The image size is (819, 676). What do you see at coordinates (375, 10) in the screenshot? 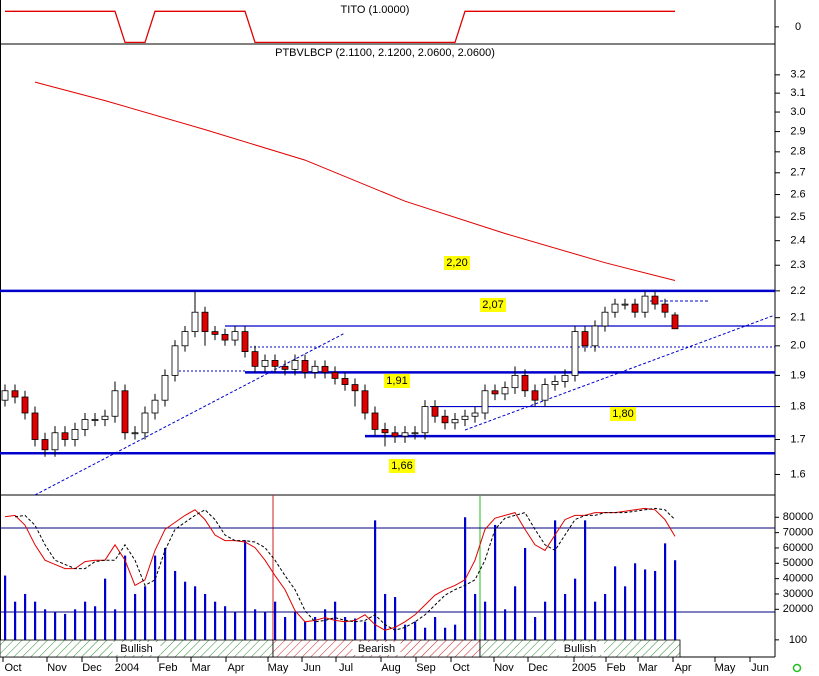
I see `tito-title: TITO (1.0000)` at bounding box center [375, 10].